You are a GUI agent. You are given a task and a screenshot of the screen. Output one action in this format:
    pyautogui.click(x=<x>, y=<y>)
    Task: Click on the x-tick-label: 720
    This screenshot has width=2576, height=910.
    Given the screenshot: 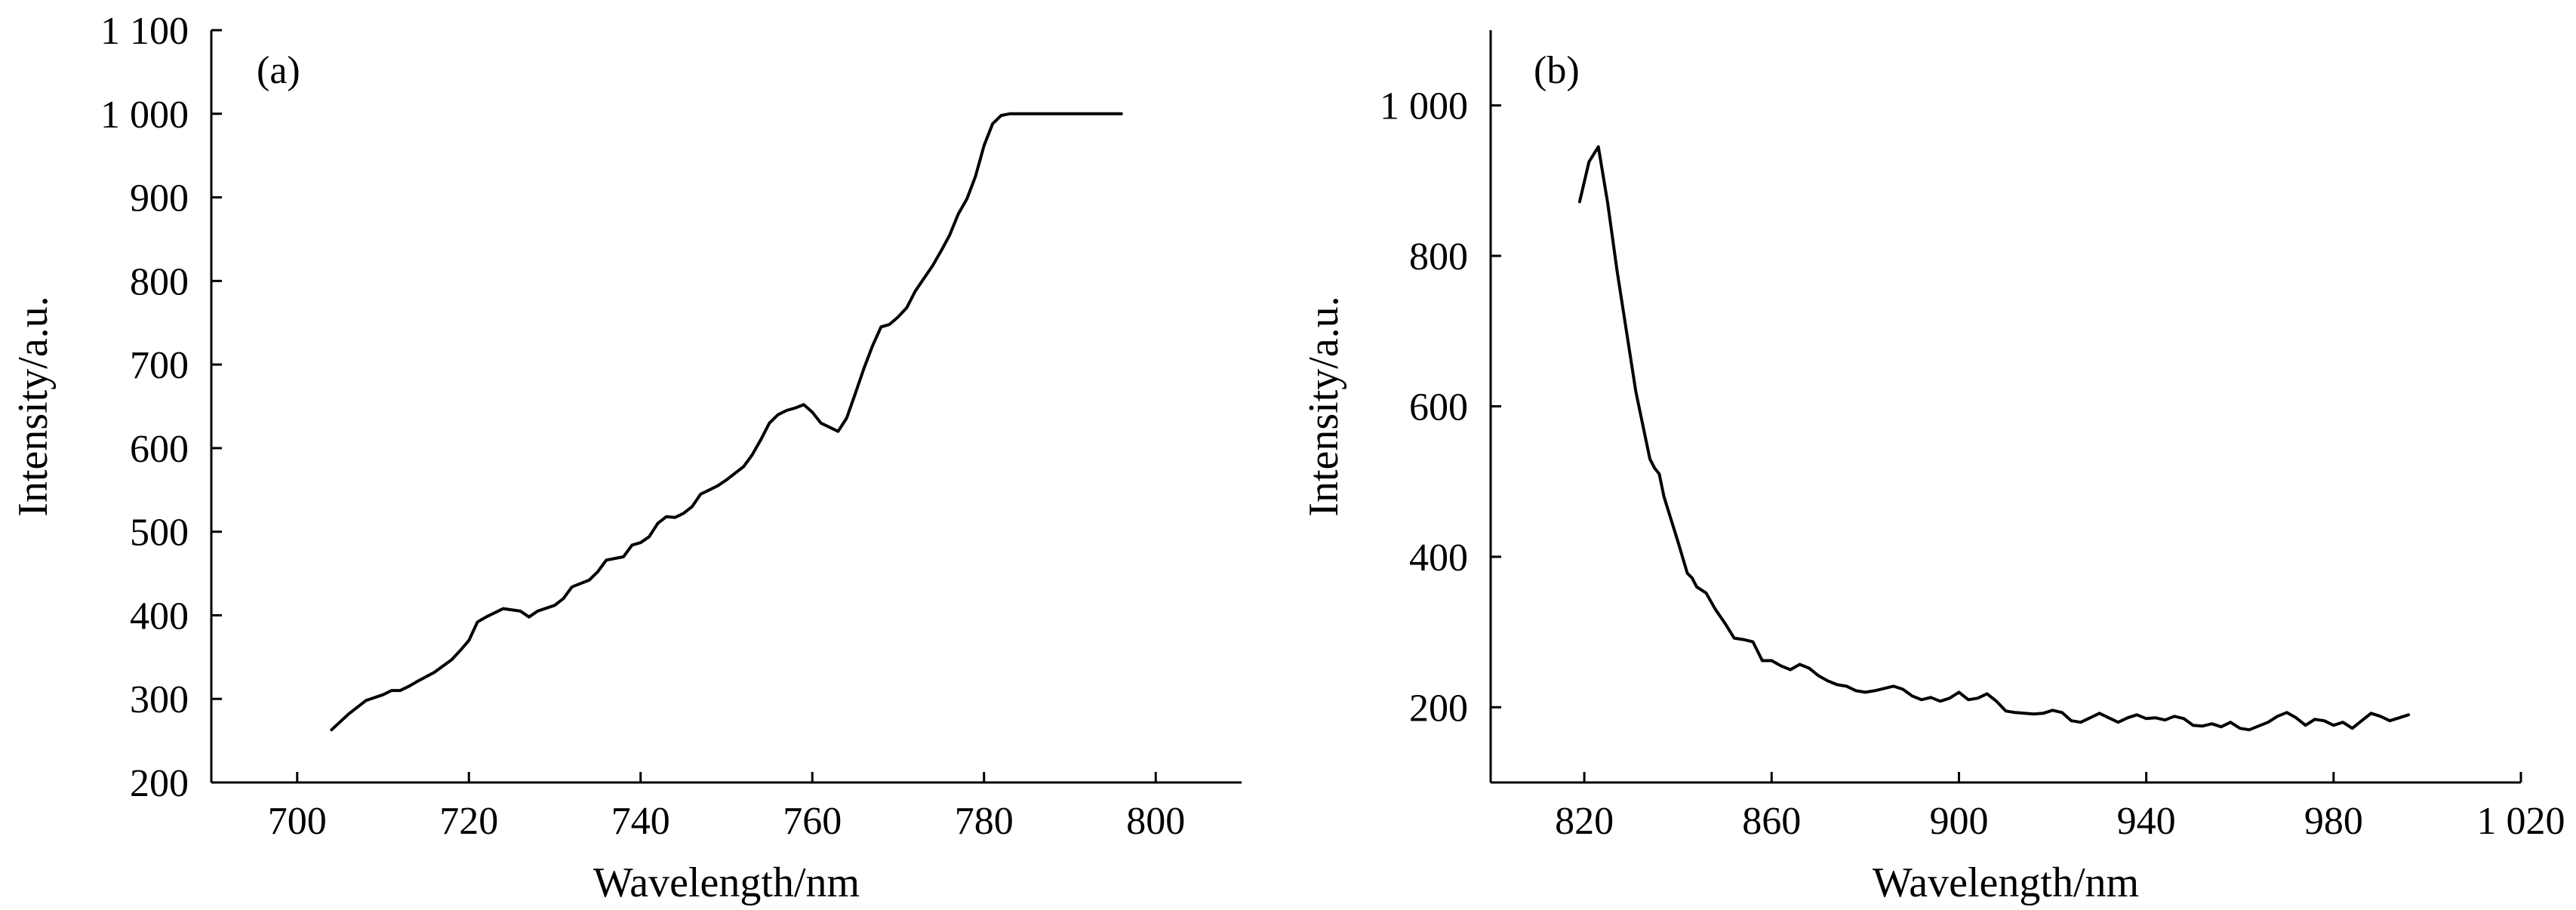 What is the action you would take?
    pyautogui.click(x=468, y=821)
    